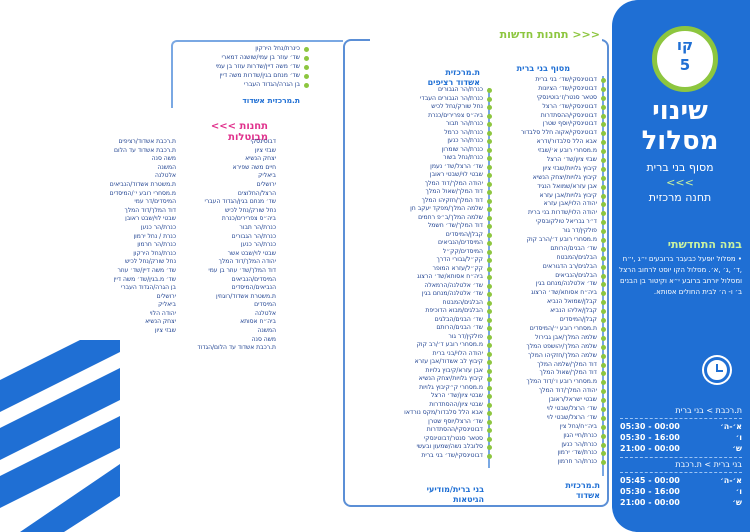 The height and width of the screenshot is (532, 750). What do you see at coordinates (531, 409) in the screenshot?
I see `route-stop: שד׳ הרצל/שבטי לוי` at bounding box center [531, 409].